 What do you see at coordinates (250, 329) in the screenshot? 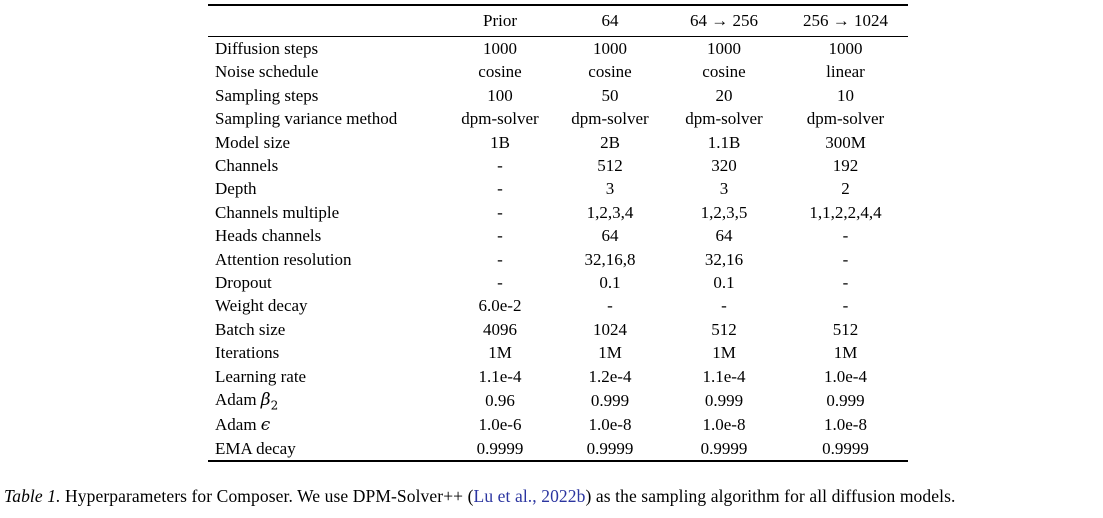
I see `row-label: Batch size` at bounding box center [250, 329].